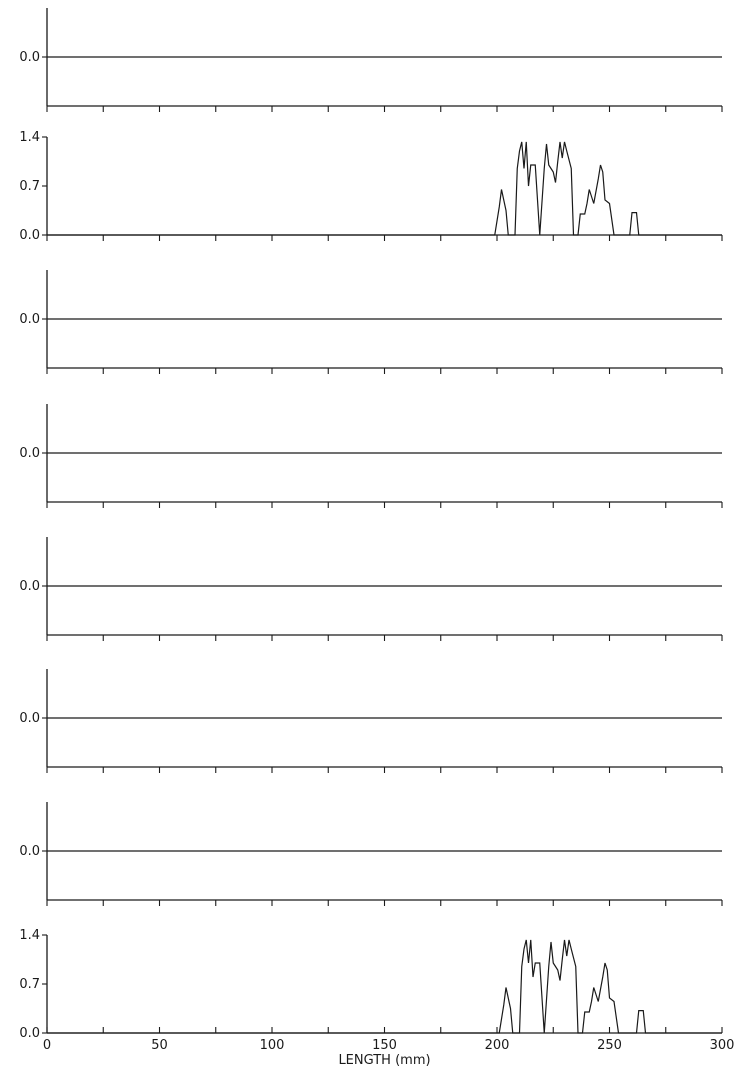  What do you see at coordinates (371, 721) in the screenshot?
I see `panel-6: 0.0` at bounding box center [371, 721].